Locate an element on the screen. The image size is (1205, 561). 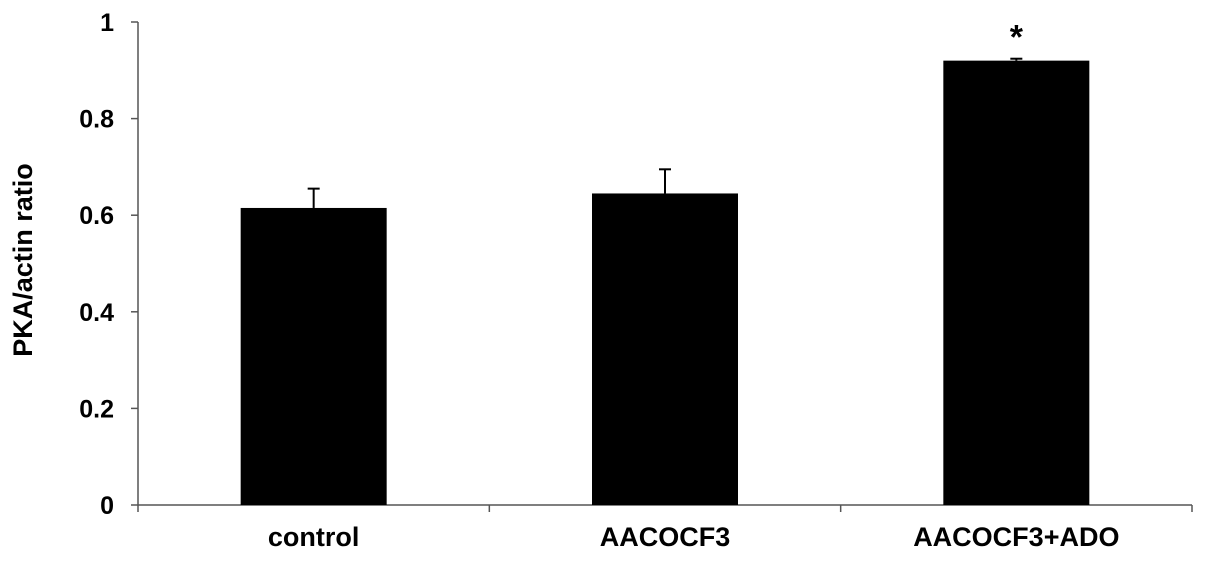
y-tick-label: 1 is located at coordinates (107, 23).